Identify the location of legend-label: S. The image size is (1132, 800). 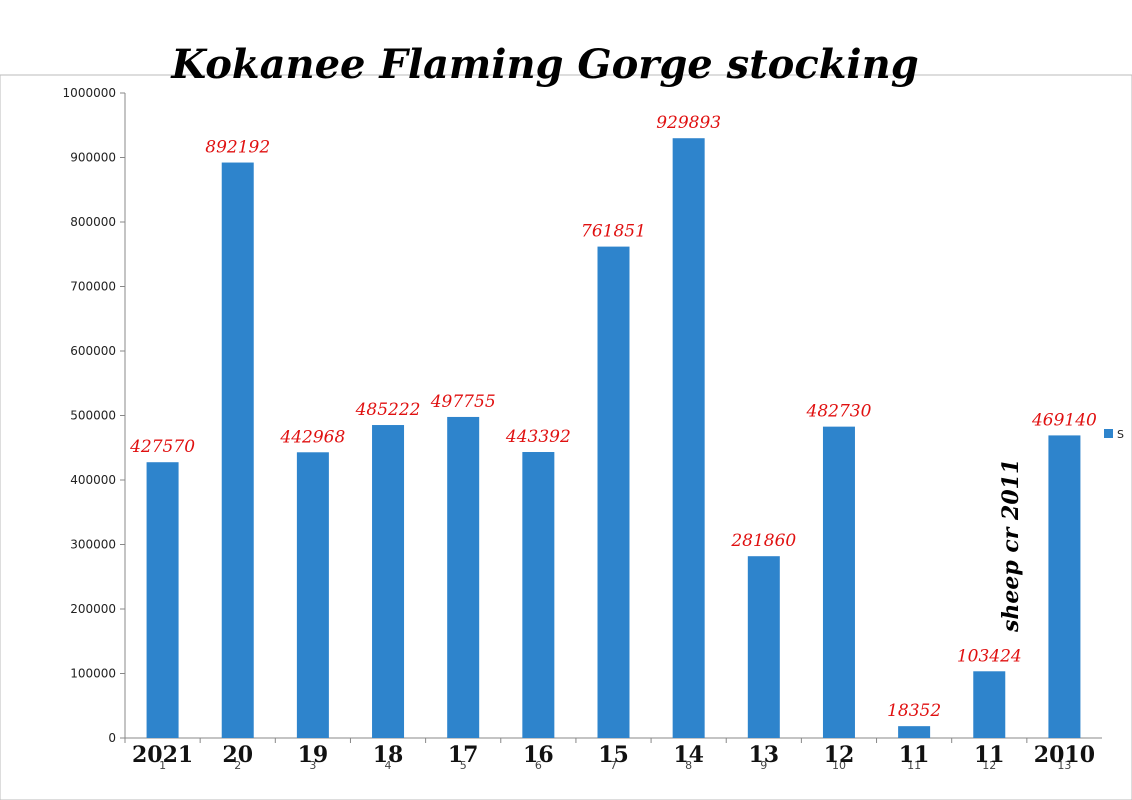
(1120, 434).